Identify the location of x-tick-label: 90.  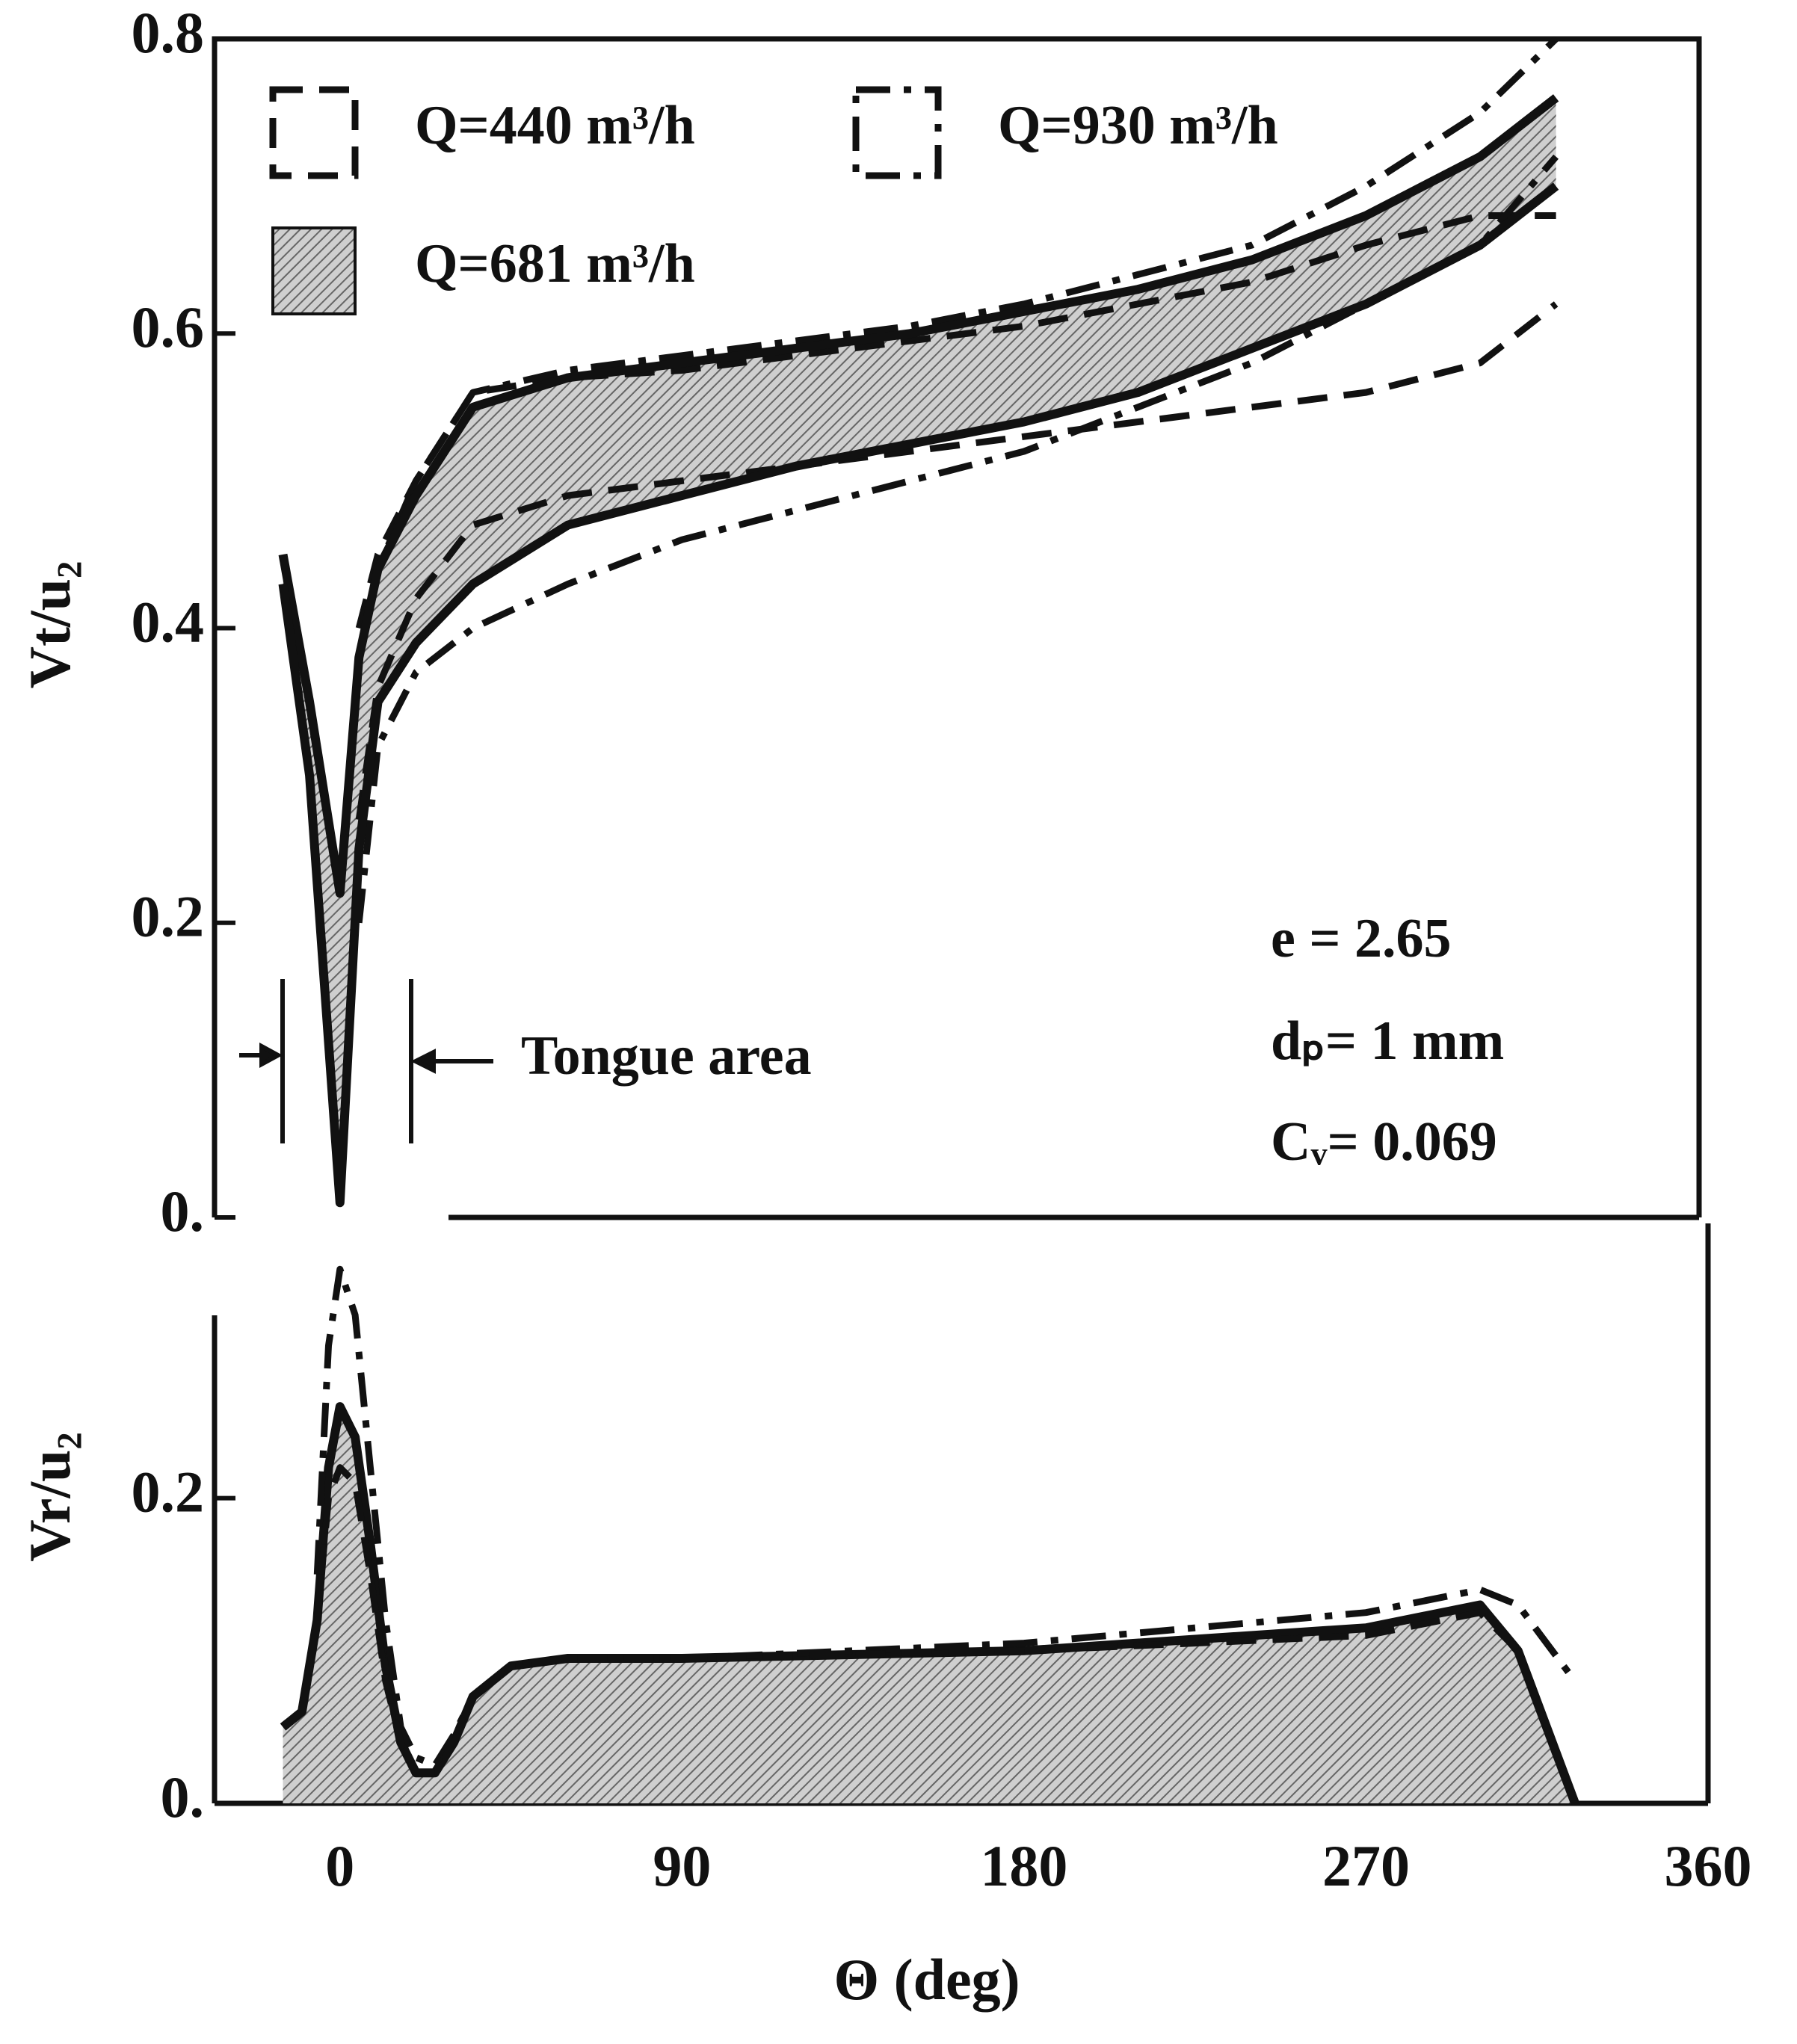
(682, 1865).